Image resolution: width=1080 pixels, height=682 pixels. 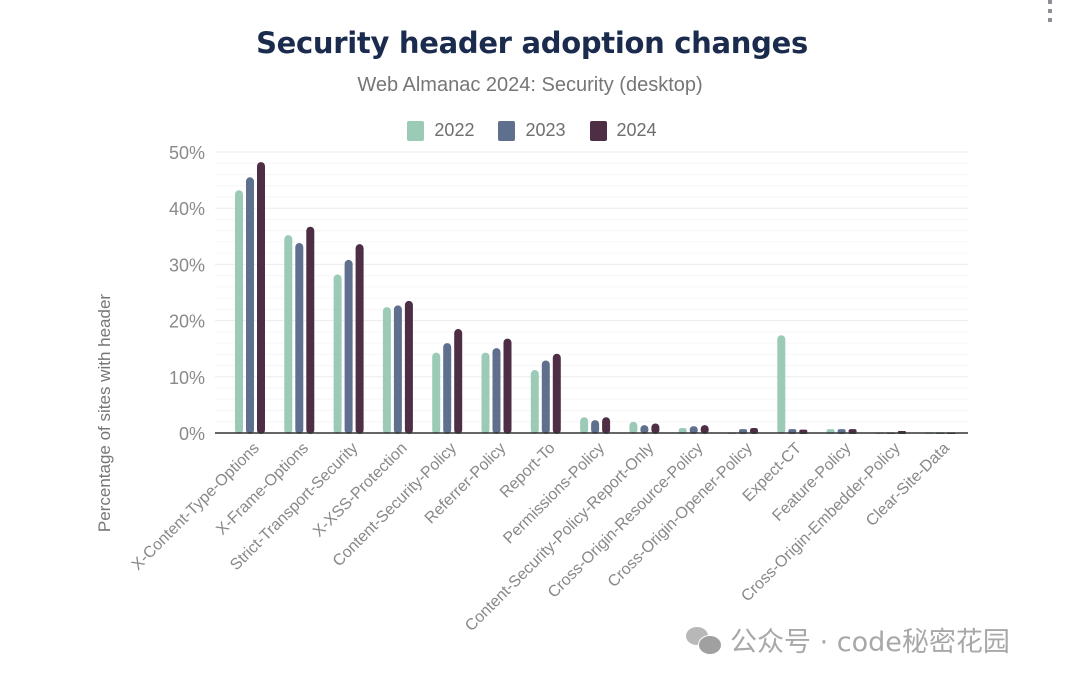 I want to click on watermark: 公众号 · code秘密花园, so click(x=848, y=639).